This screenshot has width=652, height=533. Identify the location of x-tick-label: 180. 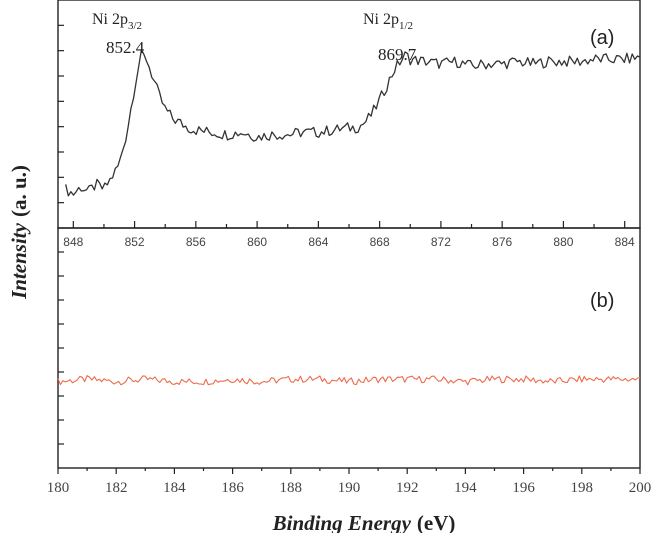
(58, 488).